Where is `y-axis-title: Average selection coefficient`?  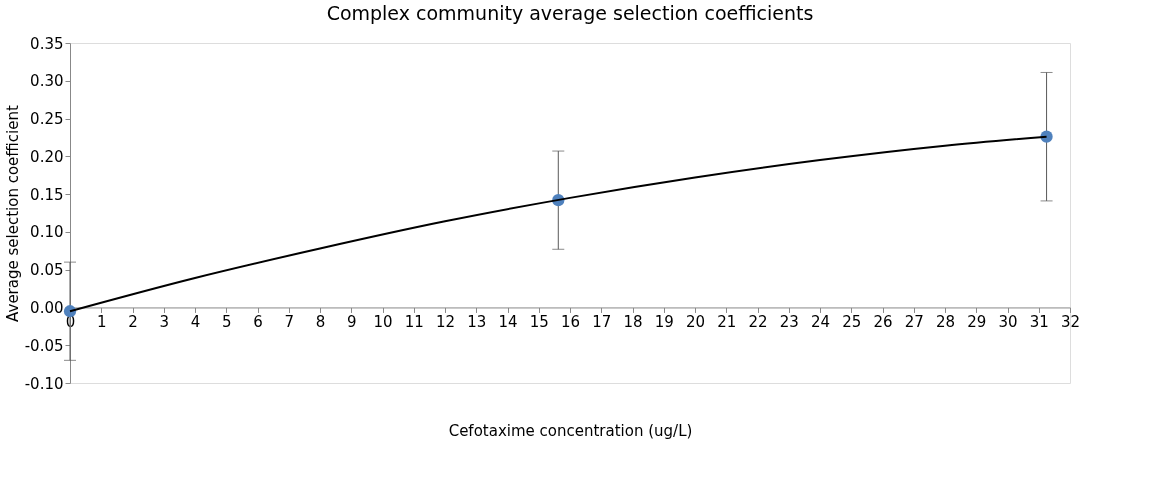
y-axis-title: Average selection coefficient is located at coordinates (12, 213).